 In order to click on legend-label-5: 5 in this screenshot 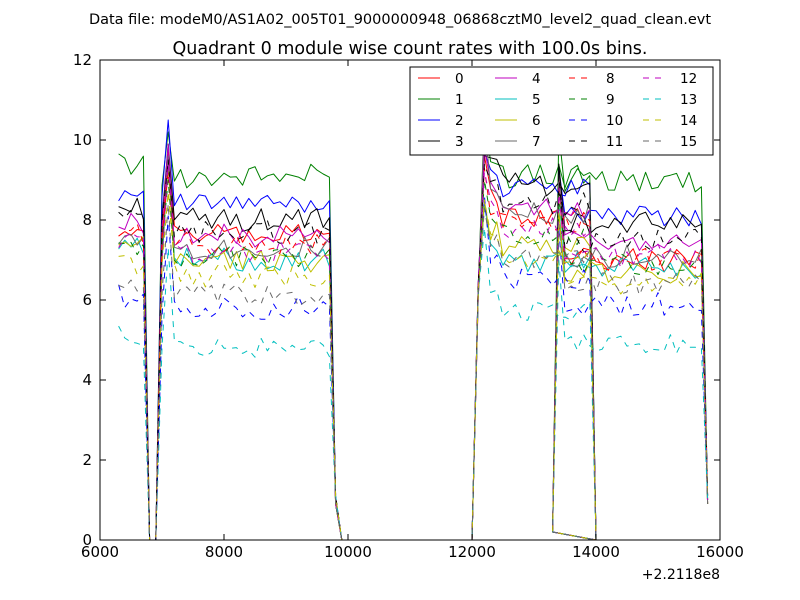, I will do `click(536, 100)`.